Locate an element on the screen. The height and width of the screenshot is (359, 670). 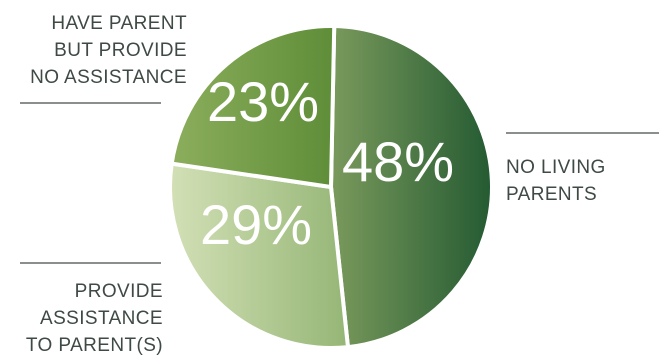
pct-no-living-parents: 48% is located at coordinates (398, 161).